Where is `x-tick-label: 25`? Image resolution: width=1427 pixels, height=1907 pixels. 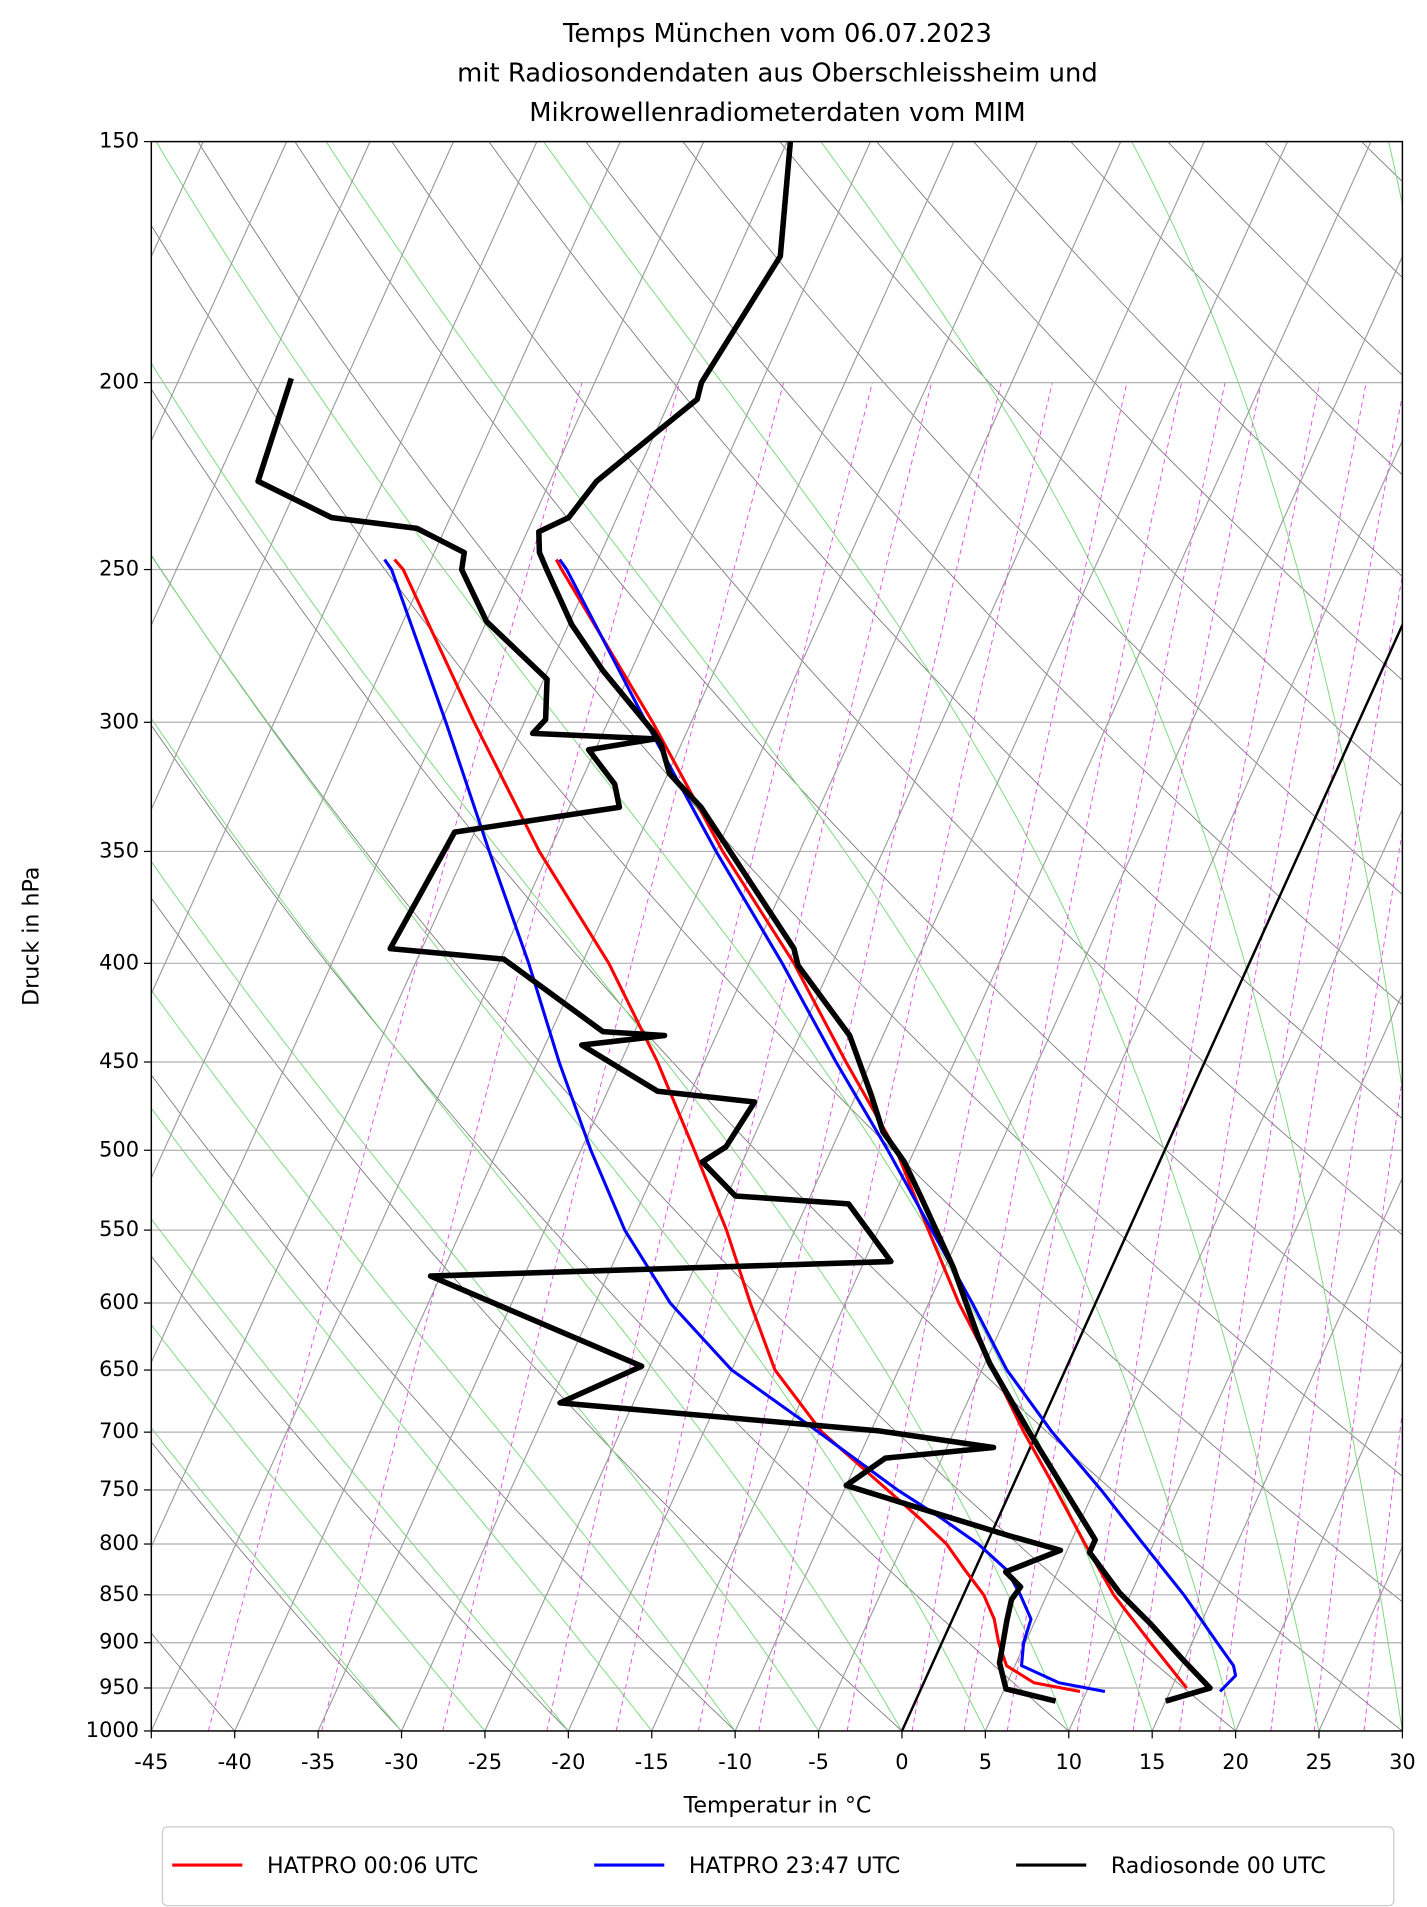
x-tick-label: 25 is located at coordinates (1319, 1762).